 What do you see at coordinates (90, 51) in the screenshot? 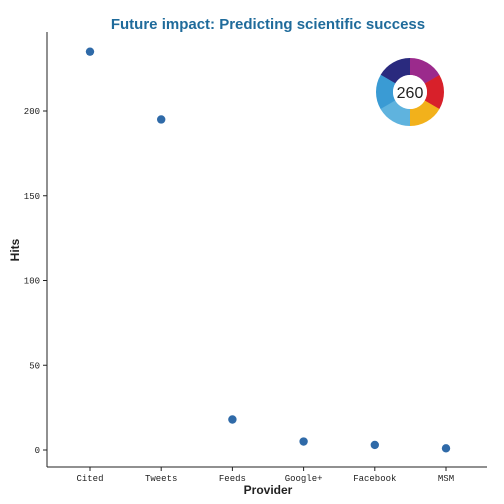
I see `data-point-cited` at bounding box center [90, 51].